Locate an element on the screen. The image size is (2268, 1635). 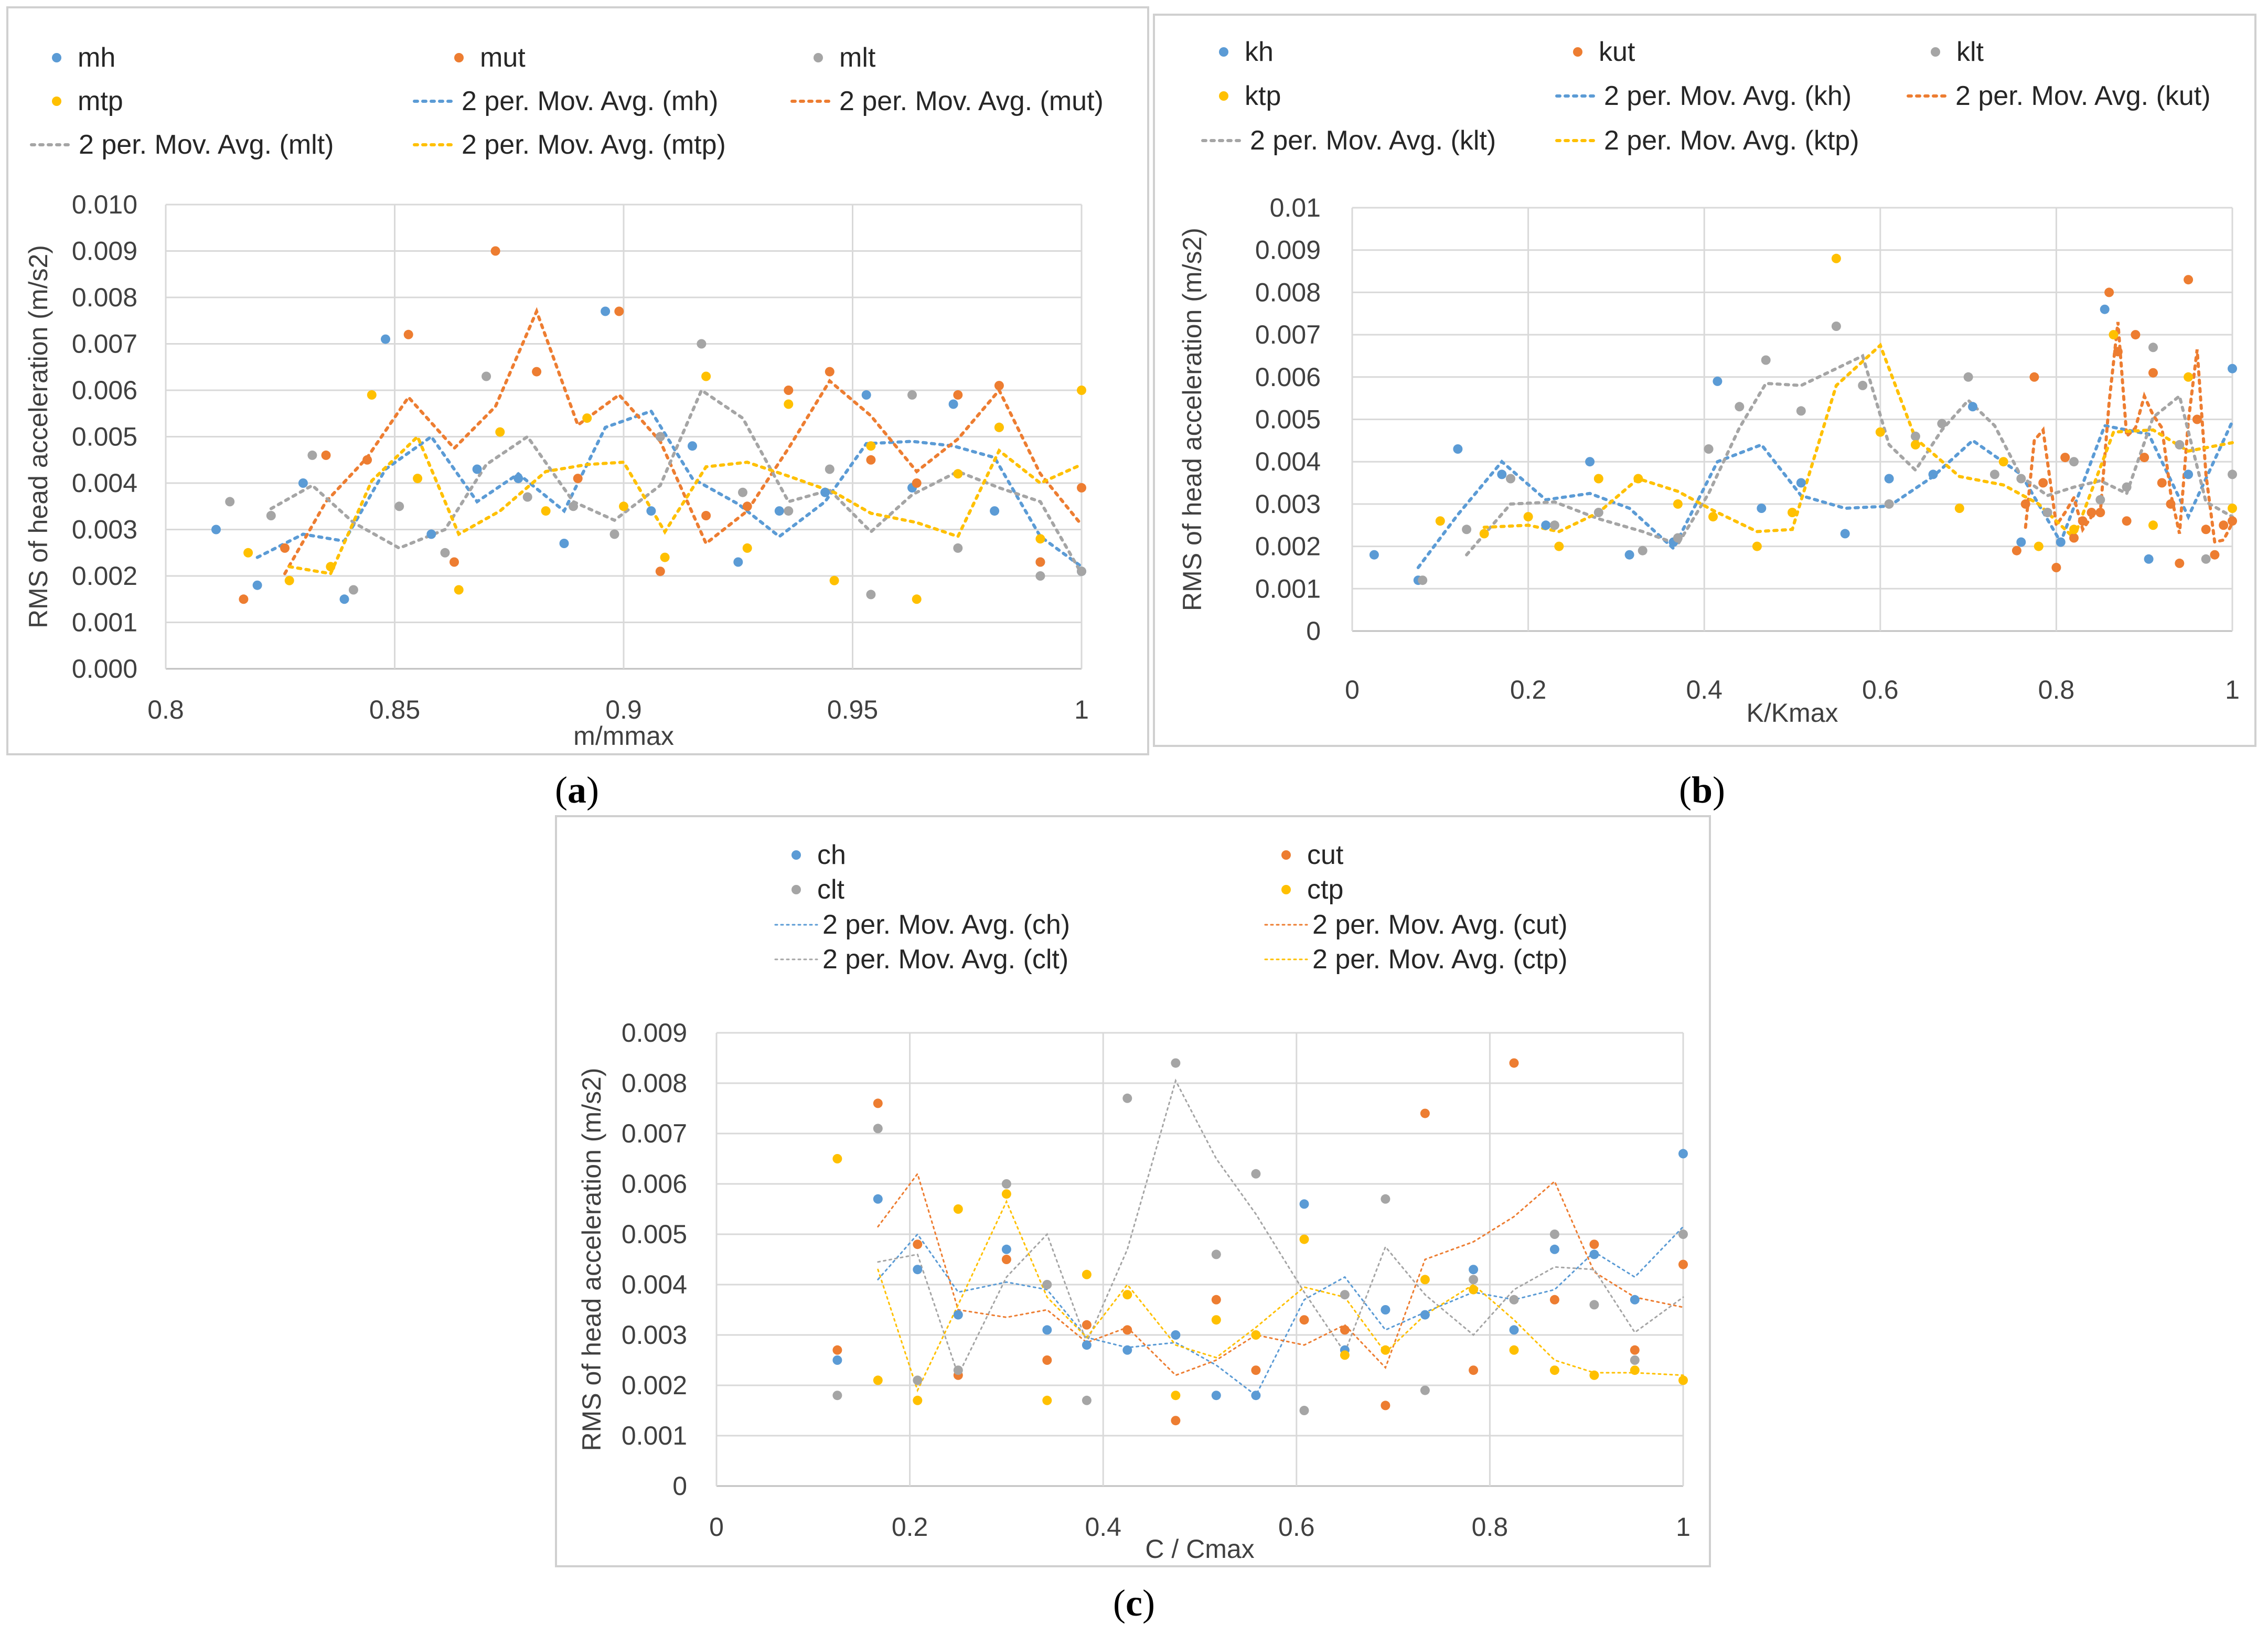
legend-marker-ch is located at coordinates (796, 855).